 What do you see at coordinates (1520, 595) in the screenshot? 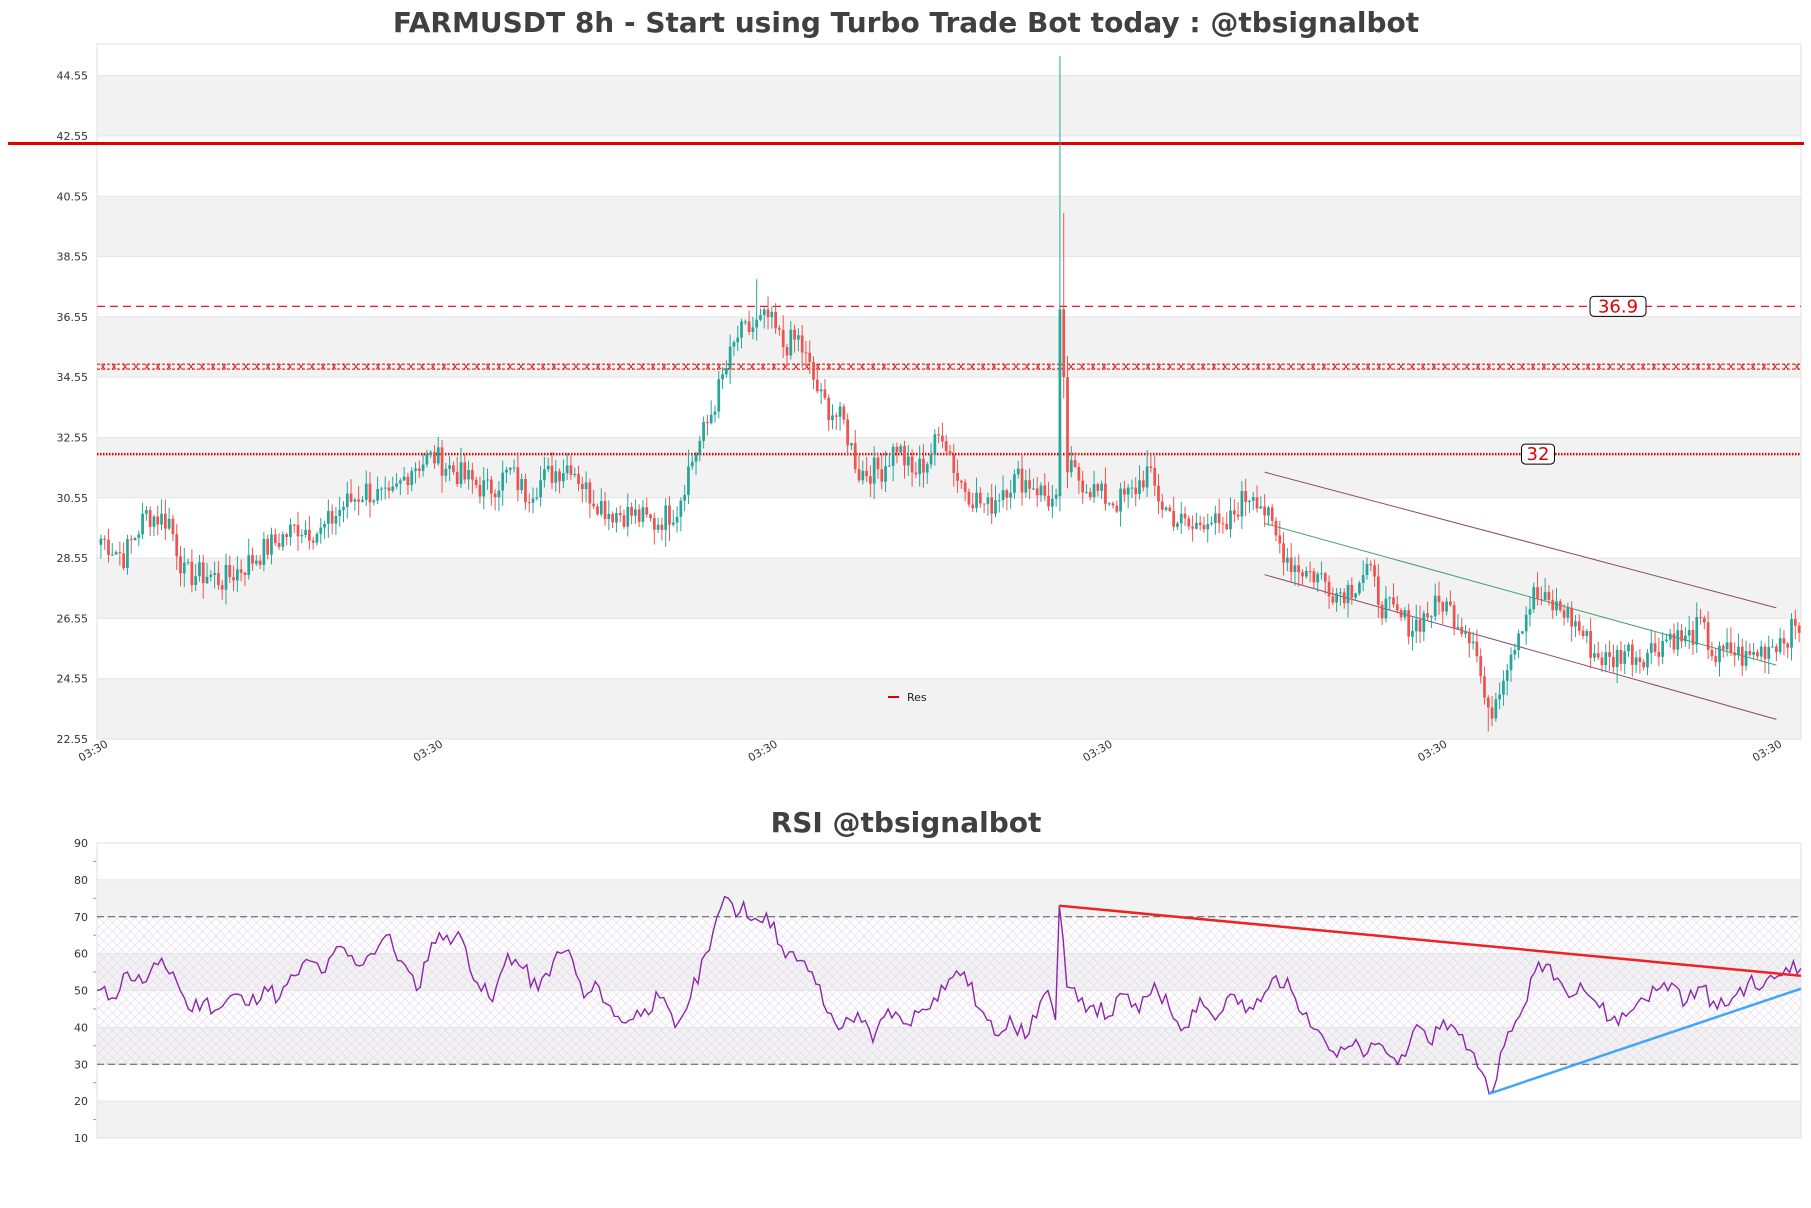
I see `price-channel` at bounding box center [1520, 595].